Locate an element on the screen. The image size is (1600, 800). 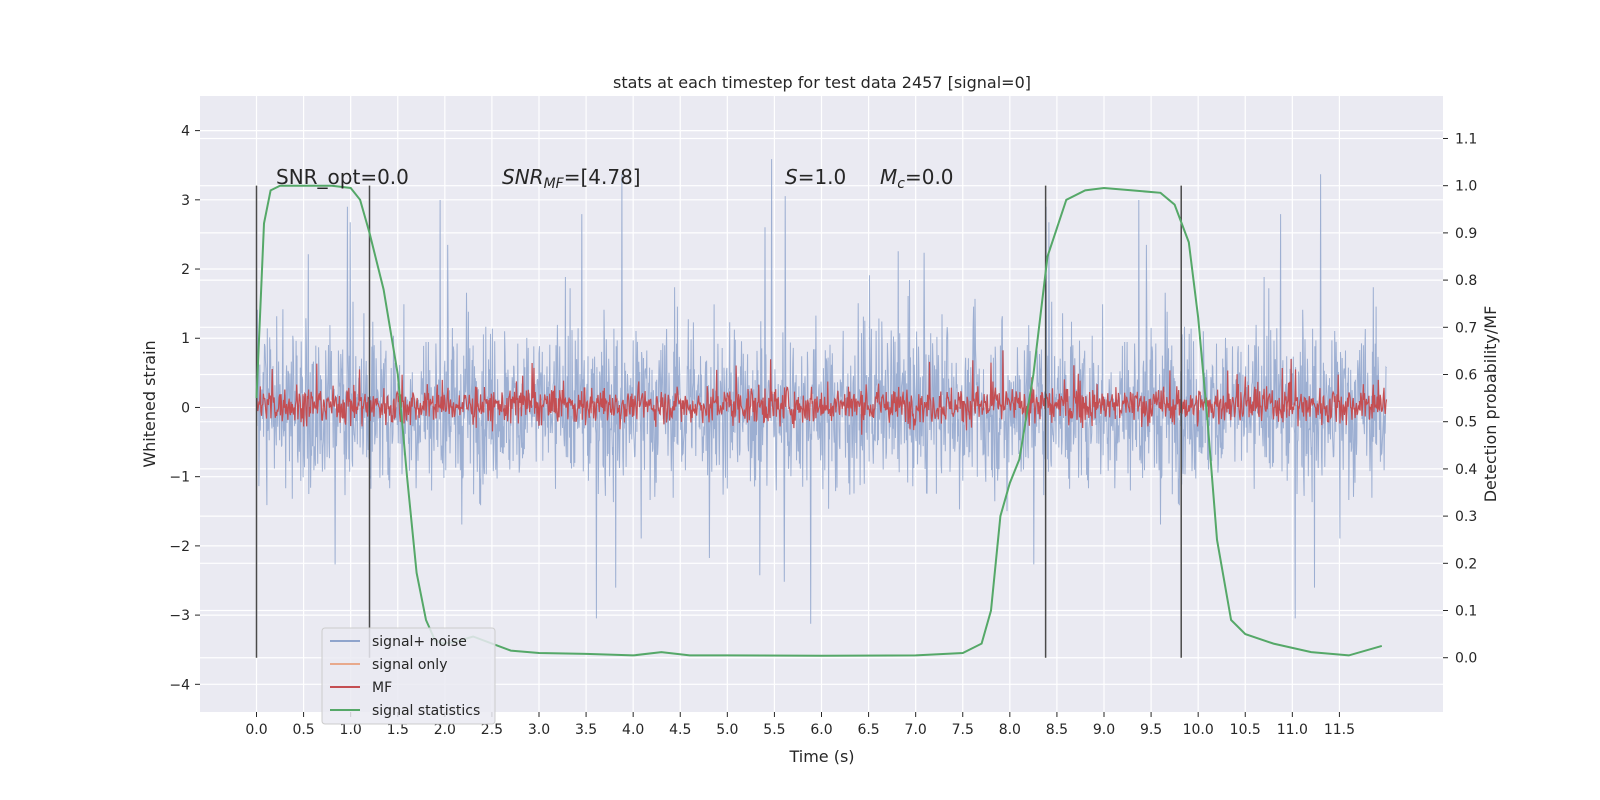
series-mf-line is located at coordinates (821, 392).